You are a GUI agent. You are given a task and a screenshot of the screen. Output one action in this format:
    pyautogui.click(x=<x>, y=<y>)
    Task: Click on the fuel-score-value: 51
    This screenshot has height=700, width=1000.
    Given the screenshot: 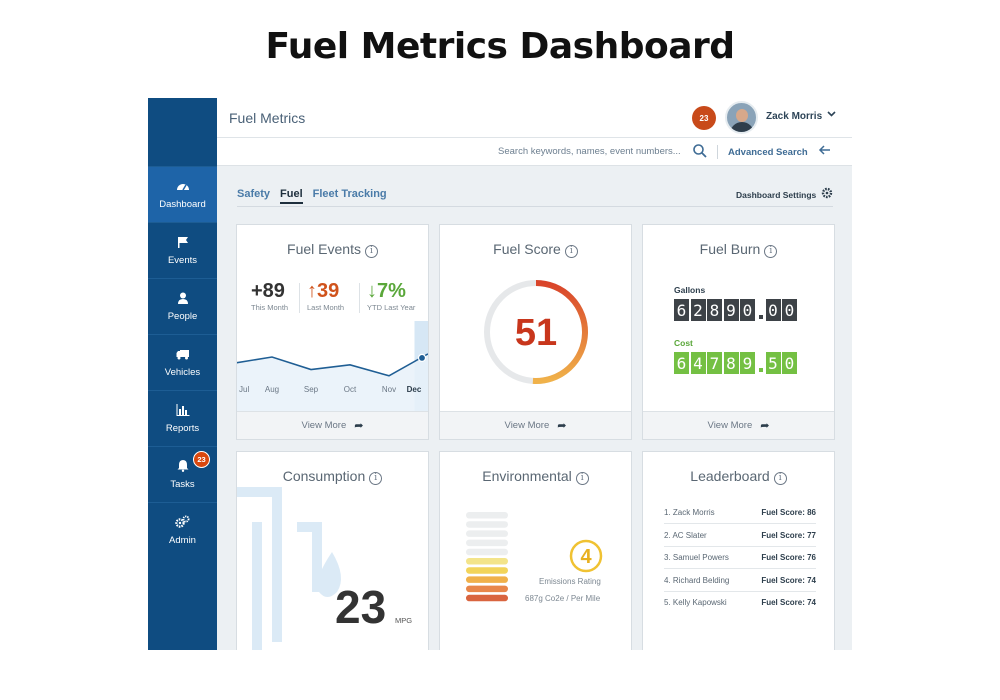 What is the action you would take?
    pyautogui.click(x=536, y=333)
    